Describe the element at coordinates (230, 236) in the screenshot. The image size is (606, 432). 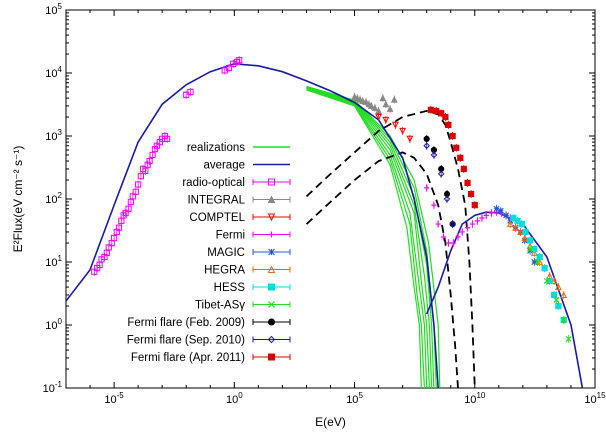
I see `legend-label: Fermi` at that location.